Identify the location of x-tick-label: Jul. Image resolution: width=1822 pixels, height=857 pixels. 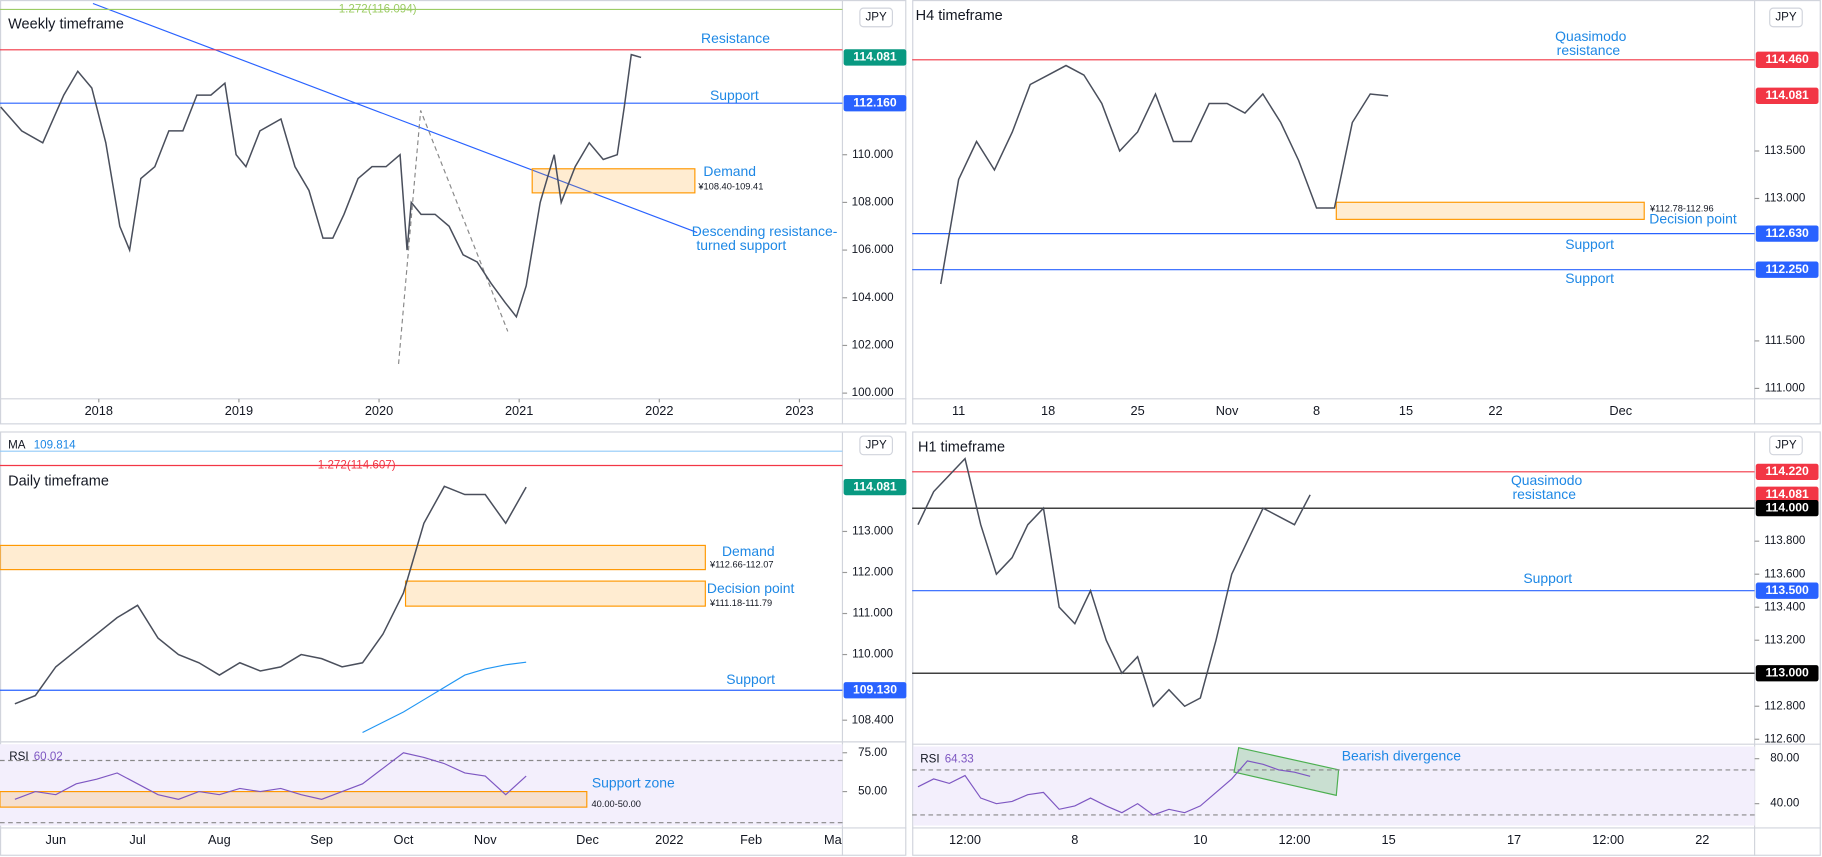
(137, 839).